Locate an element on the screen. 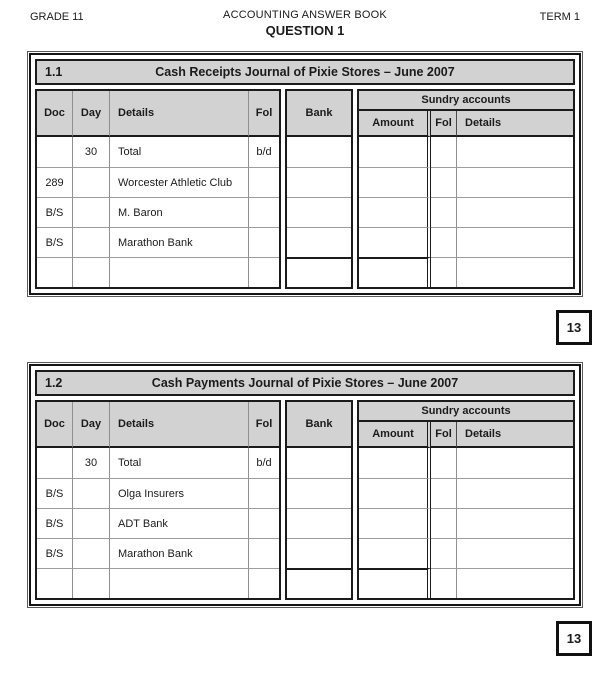  details-cell: Marathon Bank is located at coordinates (179, 553).